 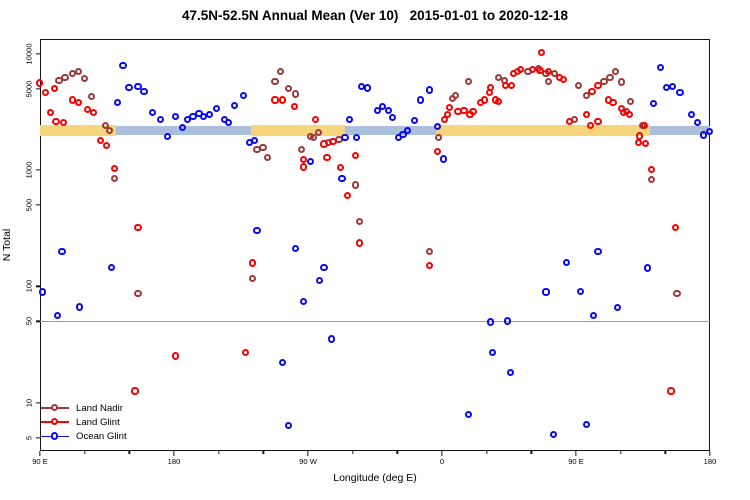 What do you see at coordinates (308, 461) in the screenshot?
I see `x-tick-label: 90 W` at bounding box center [308, 461].